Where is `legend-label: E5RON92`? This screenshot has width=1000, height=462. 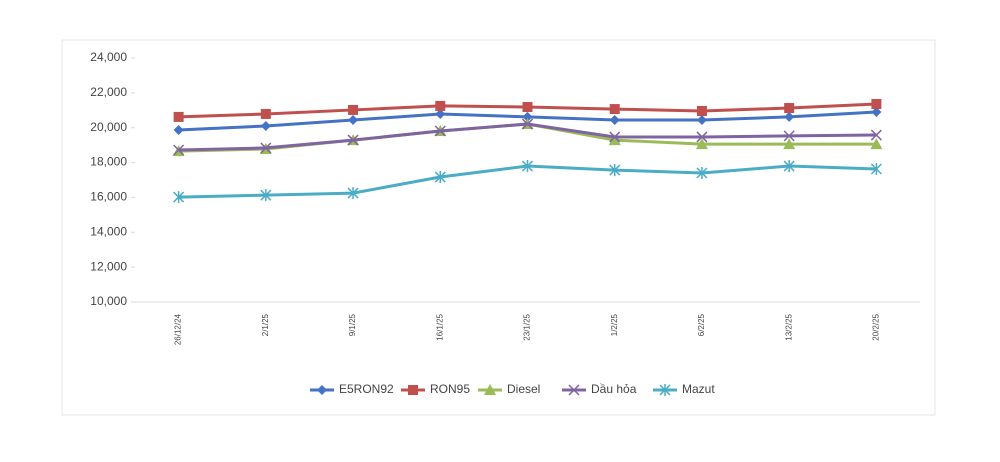
legend-label: E5RON92 is located at coordinates (366, 389).